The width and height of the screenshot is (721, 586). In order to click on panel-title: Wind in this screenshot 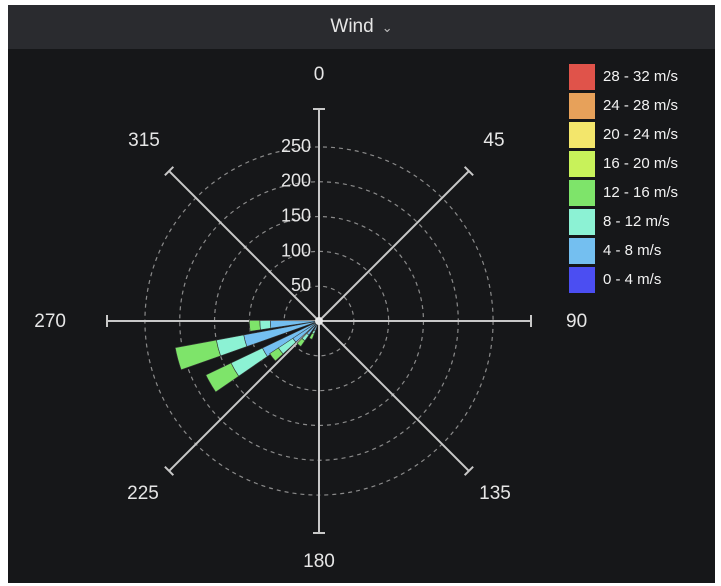, I will do `click(352, 26)`.